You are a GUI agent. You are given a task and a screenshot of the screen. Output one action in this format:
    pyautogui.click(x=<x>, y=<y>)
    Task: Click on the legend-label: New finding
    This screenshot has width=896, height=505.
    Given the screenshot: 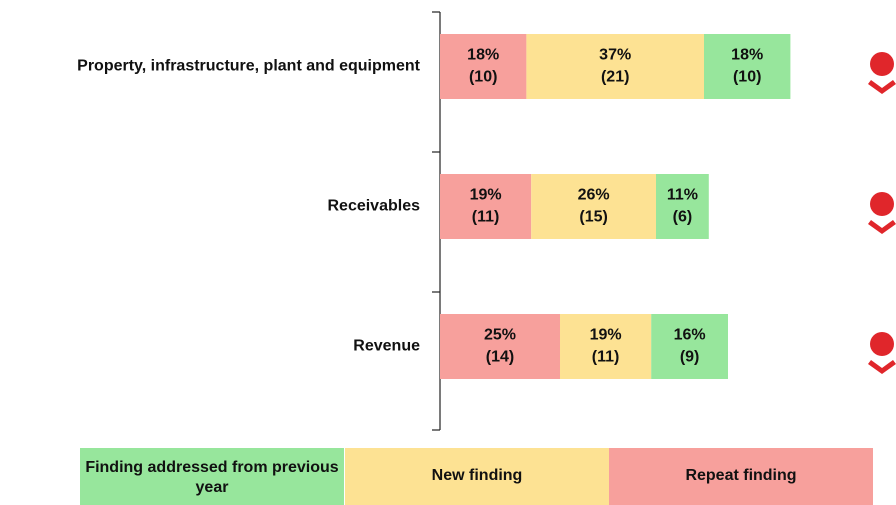 What is the action you would take?
    pyautogui.click(x=477, y=475)
    